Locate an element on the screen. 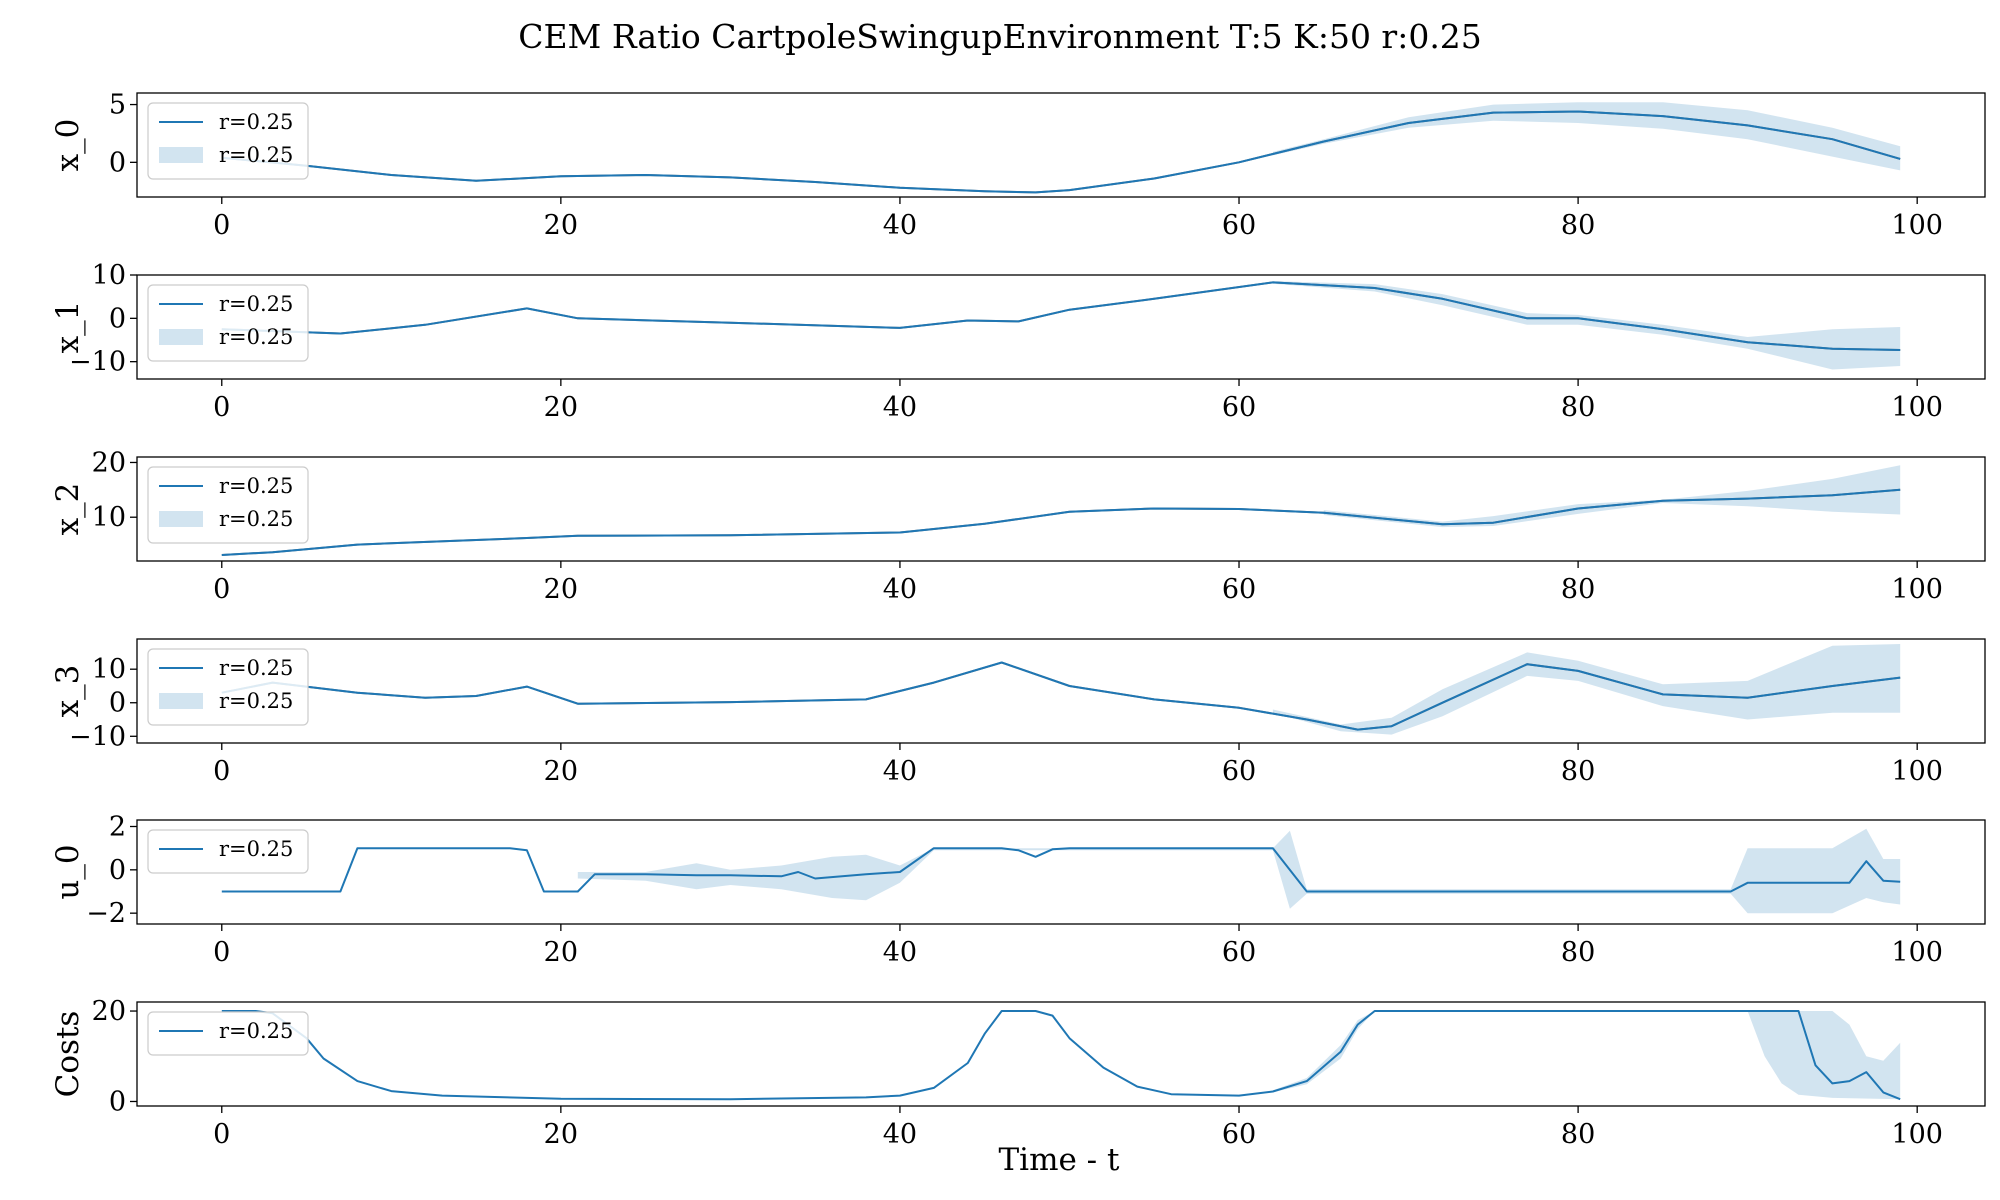 Image resolution: width=2000 pixels, height=1200 pixels. x-tick-label-5-4: 80 is located at coordinates (1578, 1134).